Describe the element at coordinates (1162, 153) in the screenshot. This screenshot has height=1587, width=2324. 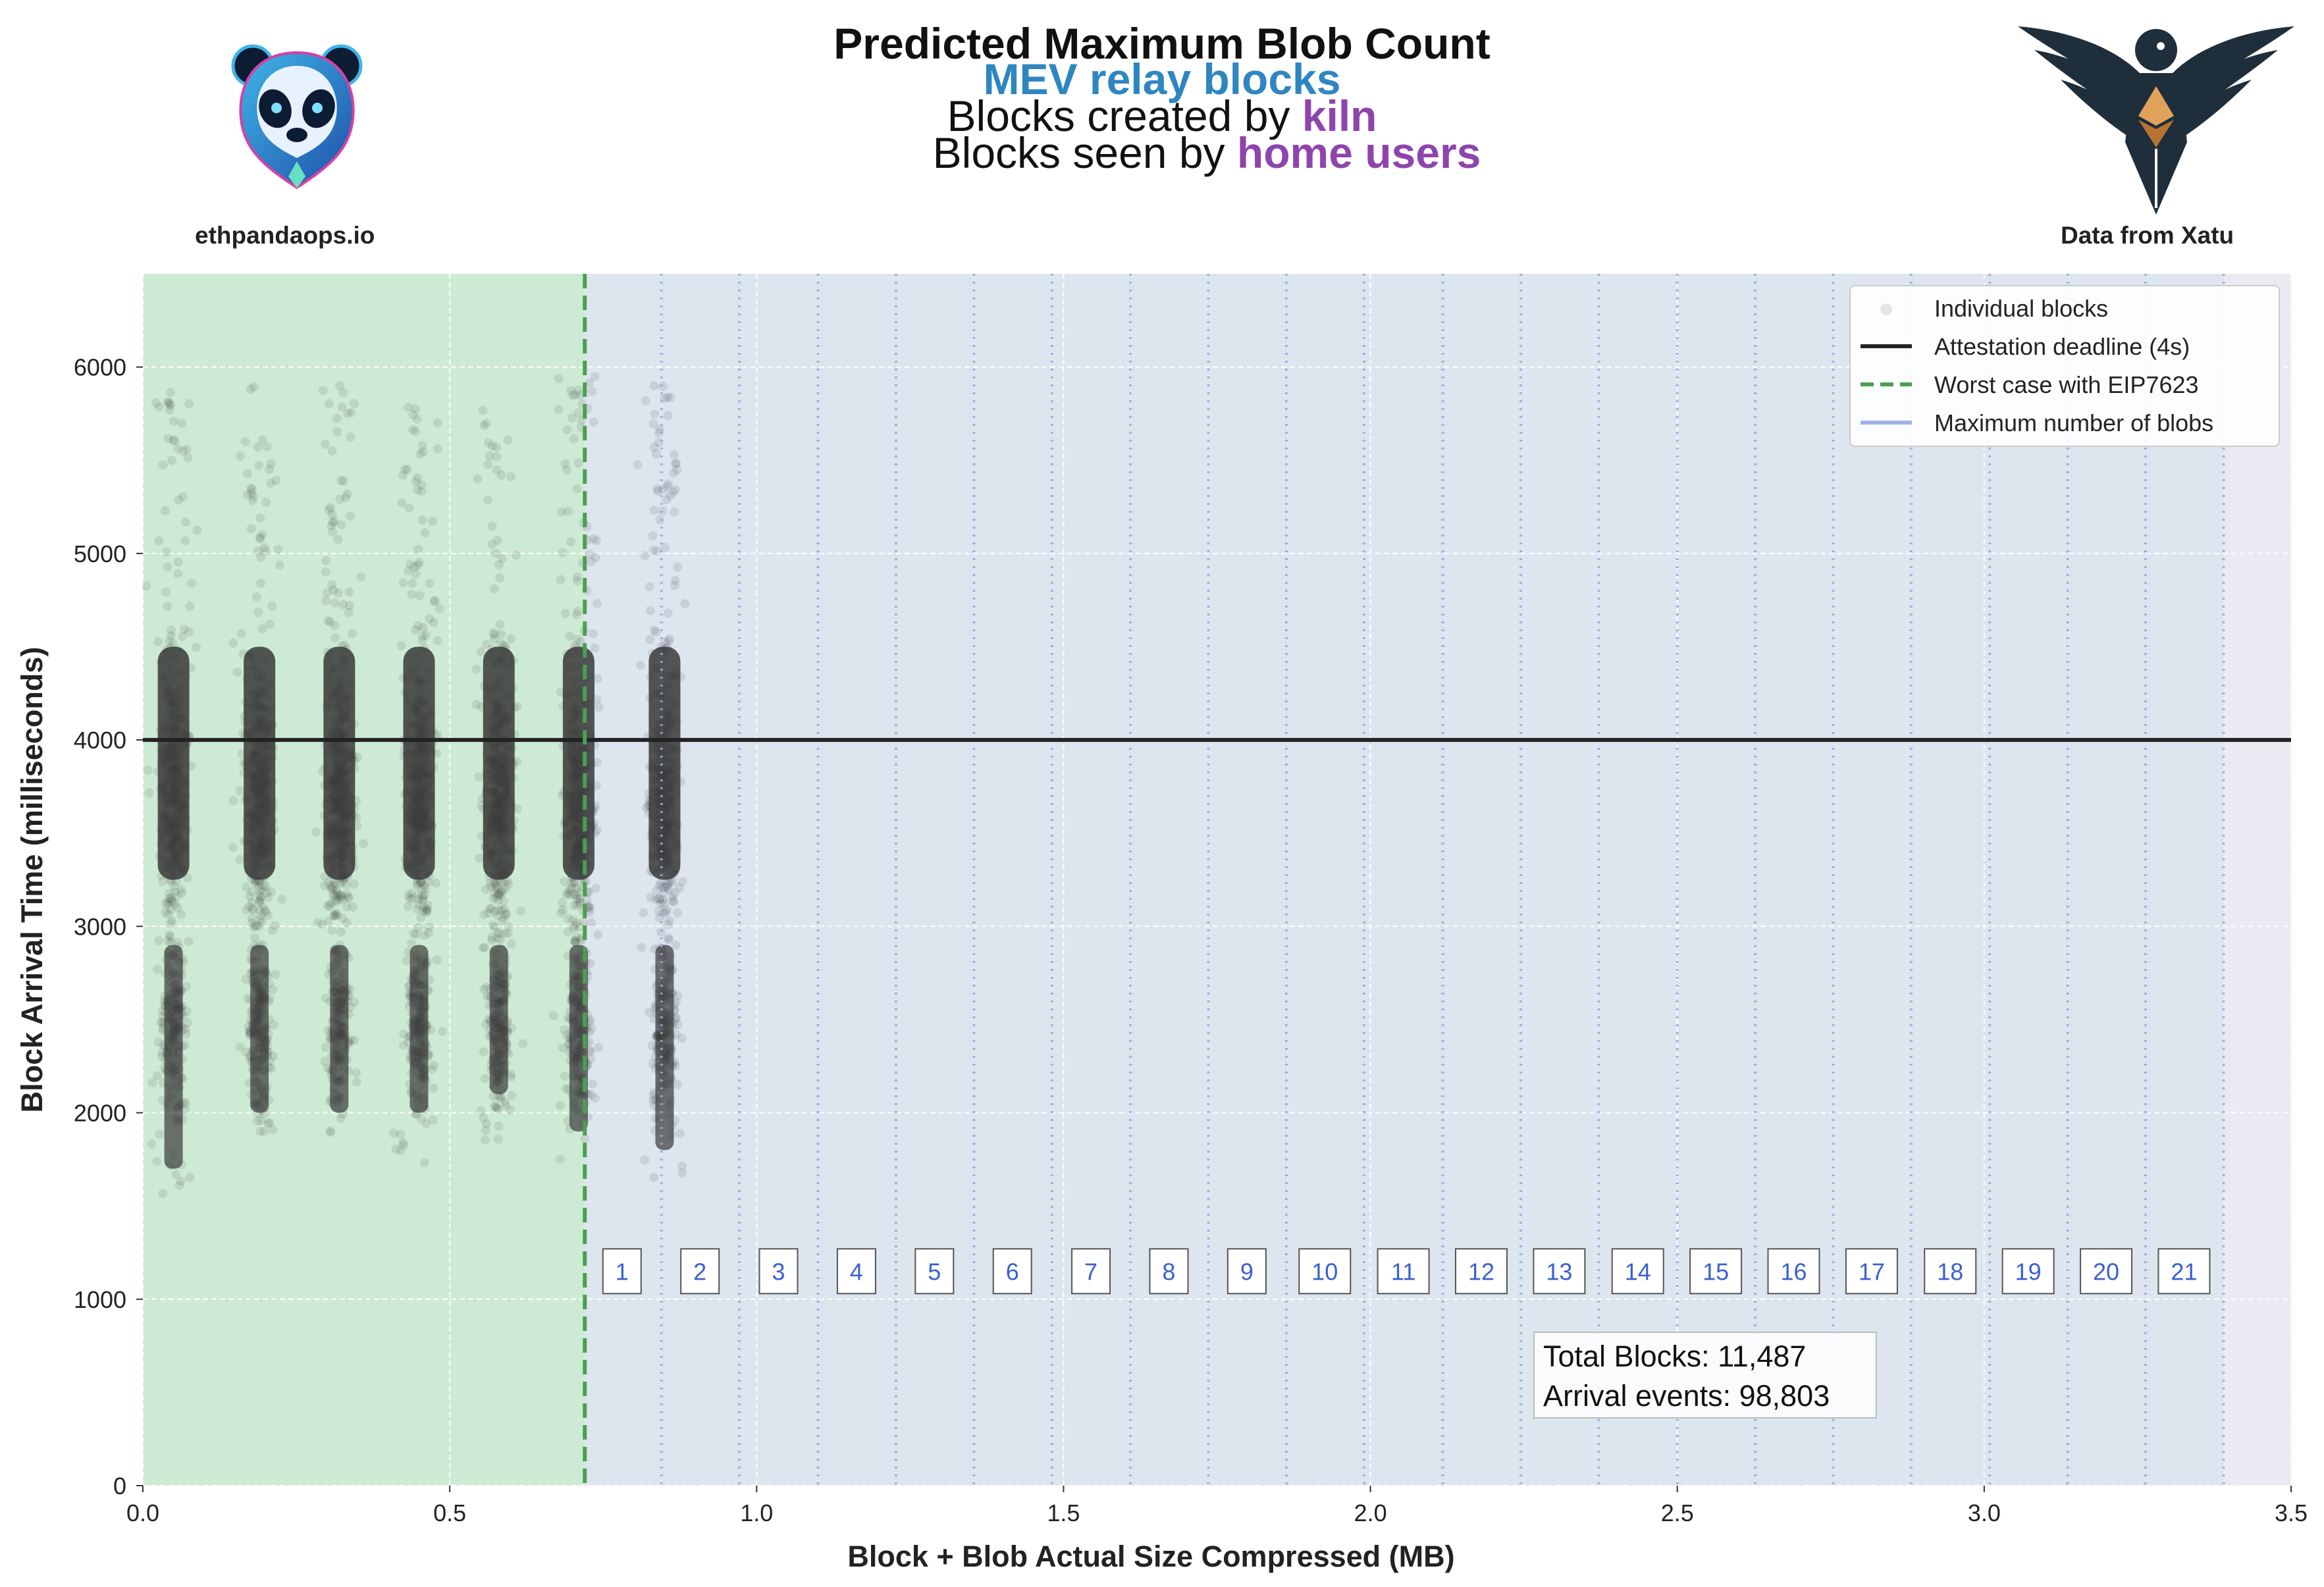
I see `seen-by-line: Blocks seen by home users` at that location.